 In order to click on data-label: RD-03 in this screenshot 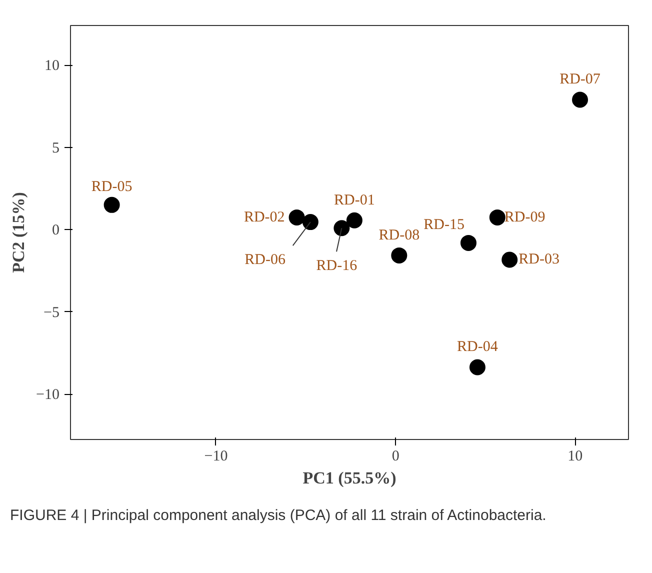, I will do `click(539, 260)`.